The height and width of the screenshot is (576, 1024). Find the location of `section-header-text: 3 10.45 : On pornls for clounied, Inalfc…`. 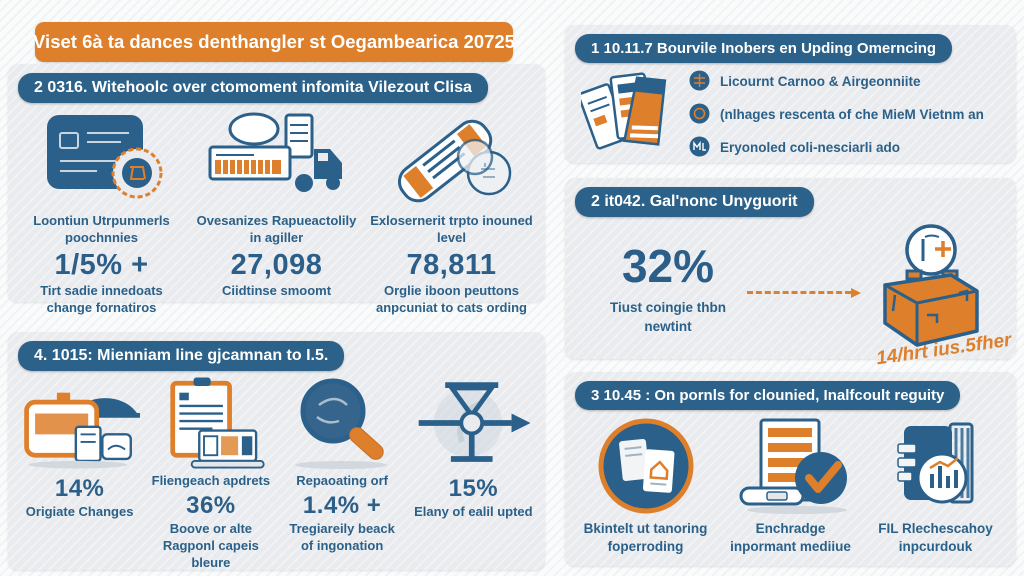

section-header-text: 3 10.45 : On pornls for clounied, Inalfc… is located at coordinates (768, 395).